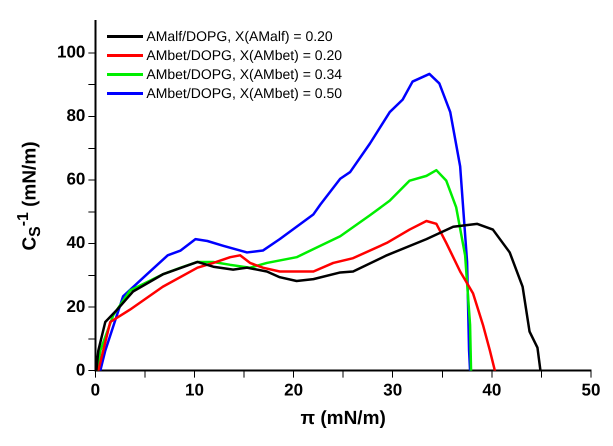  I want to click on x-tick-label: 10, so click(194, 390).